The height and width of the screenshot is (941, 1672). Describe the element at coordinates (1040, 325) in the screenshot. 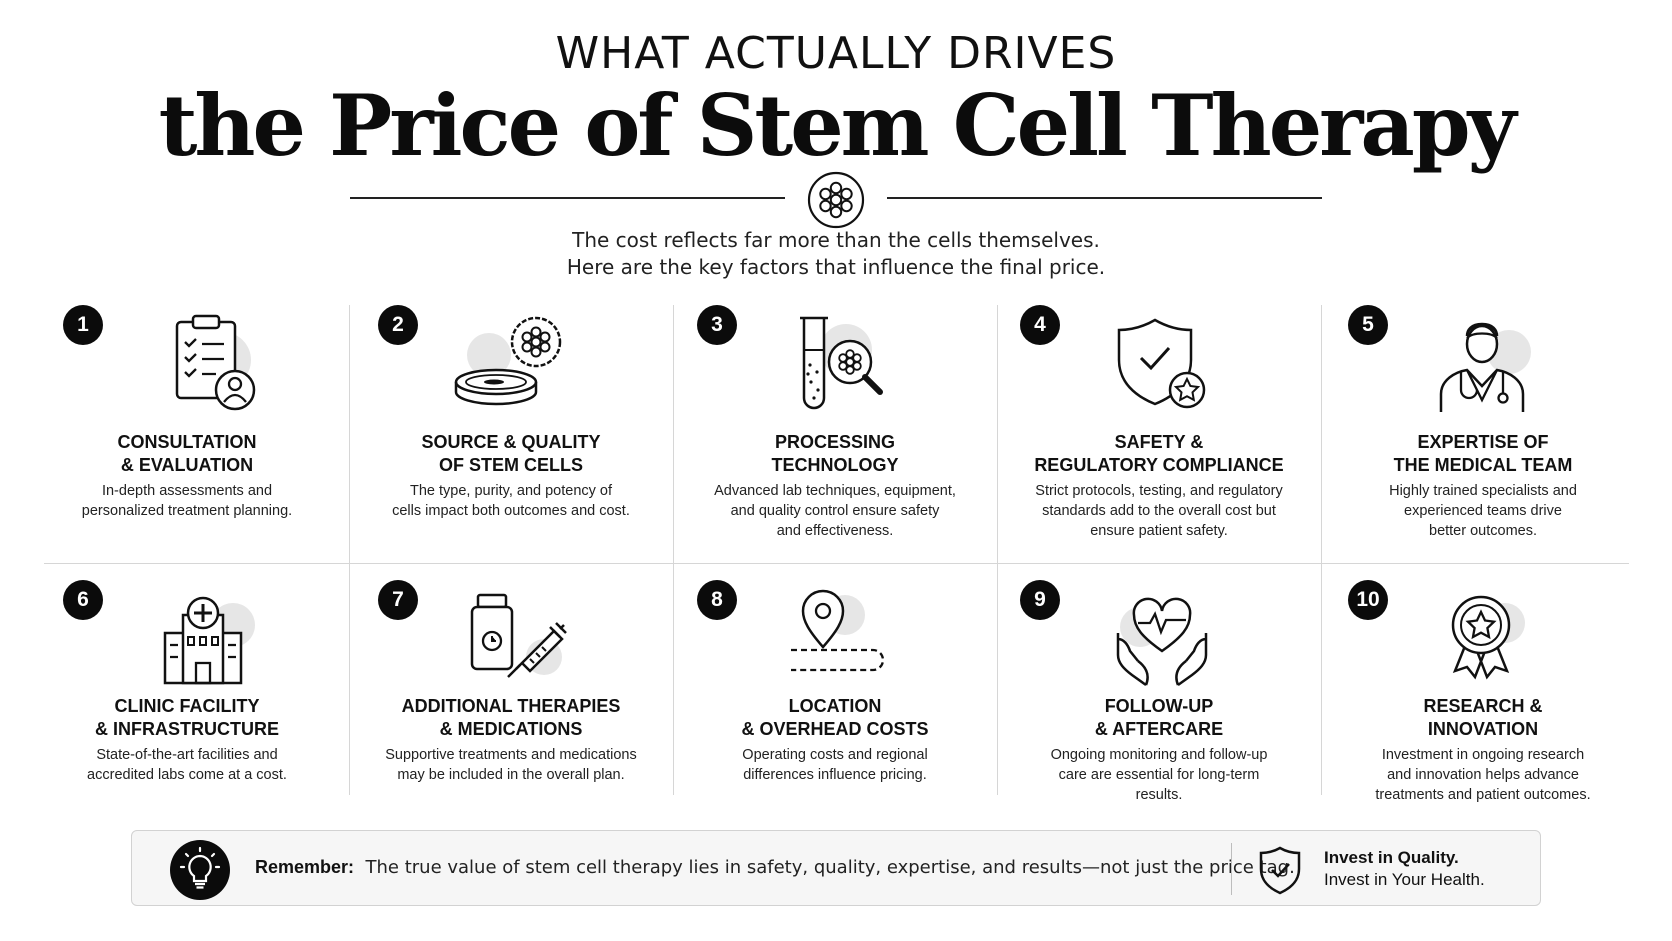

I see `factor-number-badge: 4` at that location.